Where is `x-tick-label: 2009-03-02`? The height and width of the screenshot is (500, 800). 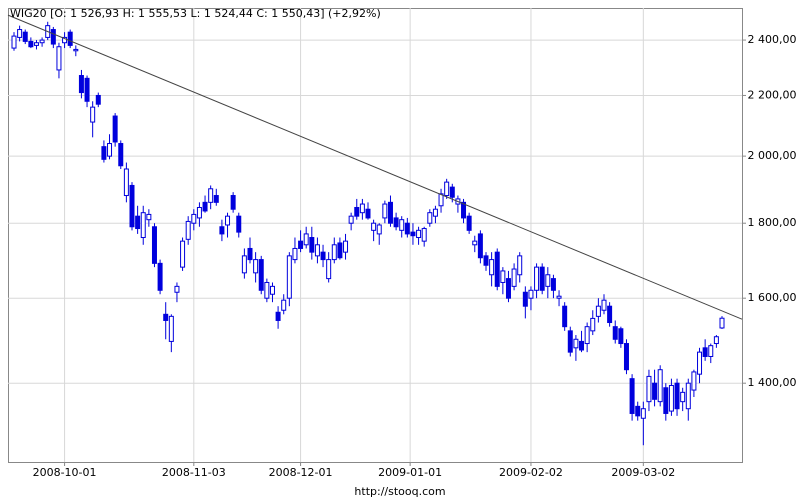
x-tick-label: 2009-03-02 is located at coordinates (643, 472).